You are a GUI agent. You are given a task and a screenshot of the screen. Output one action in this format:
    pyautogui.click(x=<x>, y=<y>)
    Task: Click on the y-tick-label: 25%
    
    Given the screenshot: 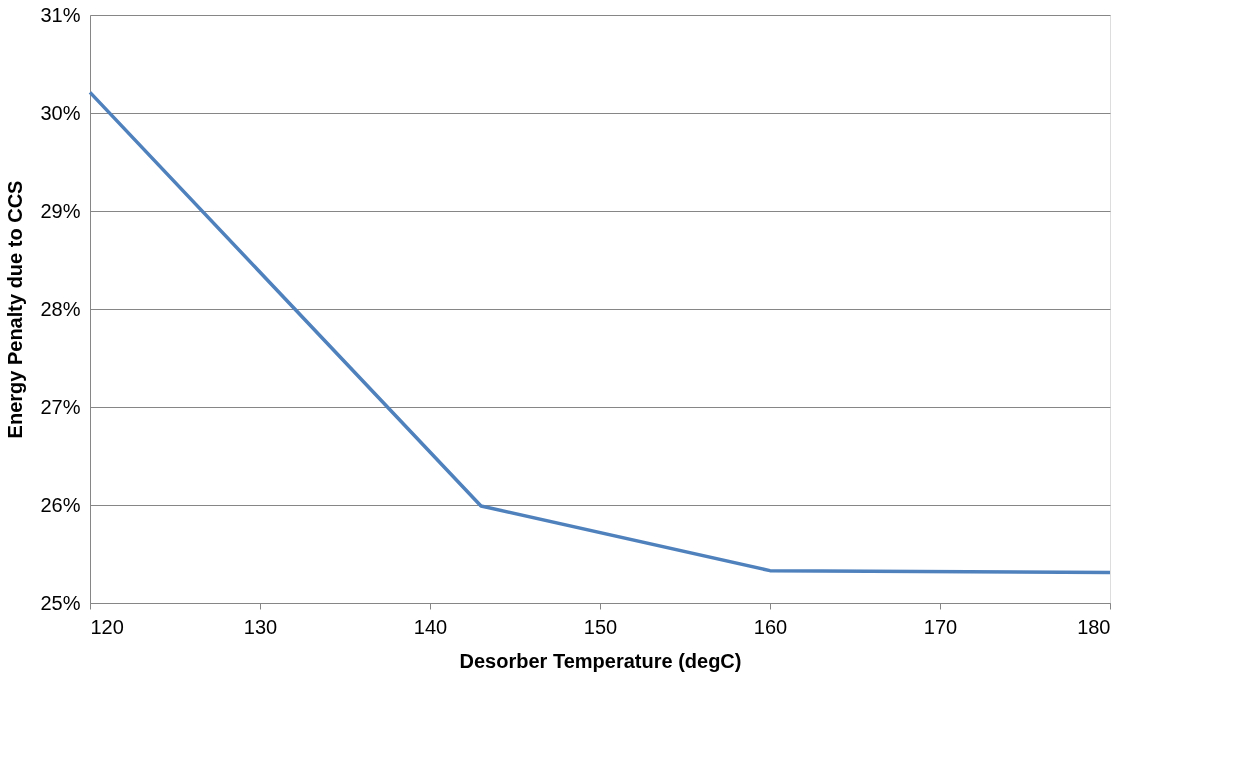 What is the action you would take?
    pyautogui.click(x=60, y=602)
    